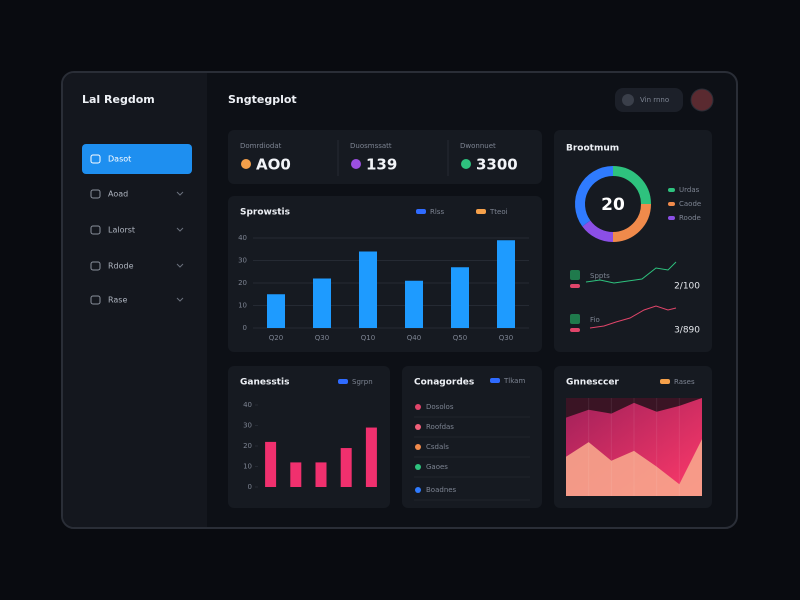  What do you see at coordinates (368, 338) in the screenshot?
I see `x-tick-label: Q10` at bounding box center [368, 338].